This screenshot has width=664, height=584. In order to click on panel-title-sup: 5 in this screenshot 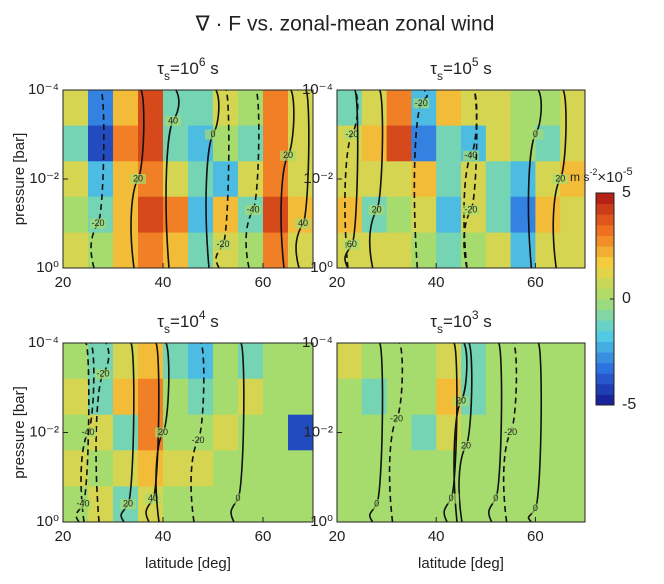, I will do `click(475, 62)`.